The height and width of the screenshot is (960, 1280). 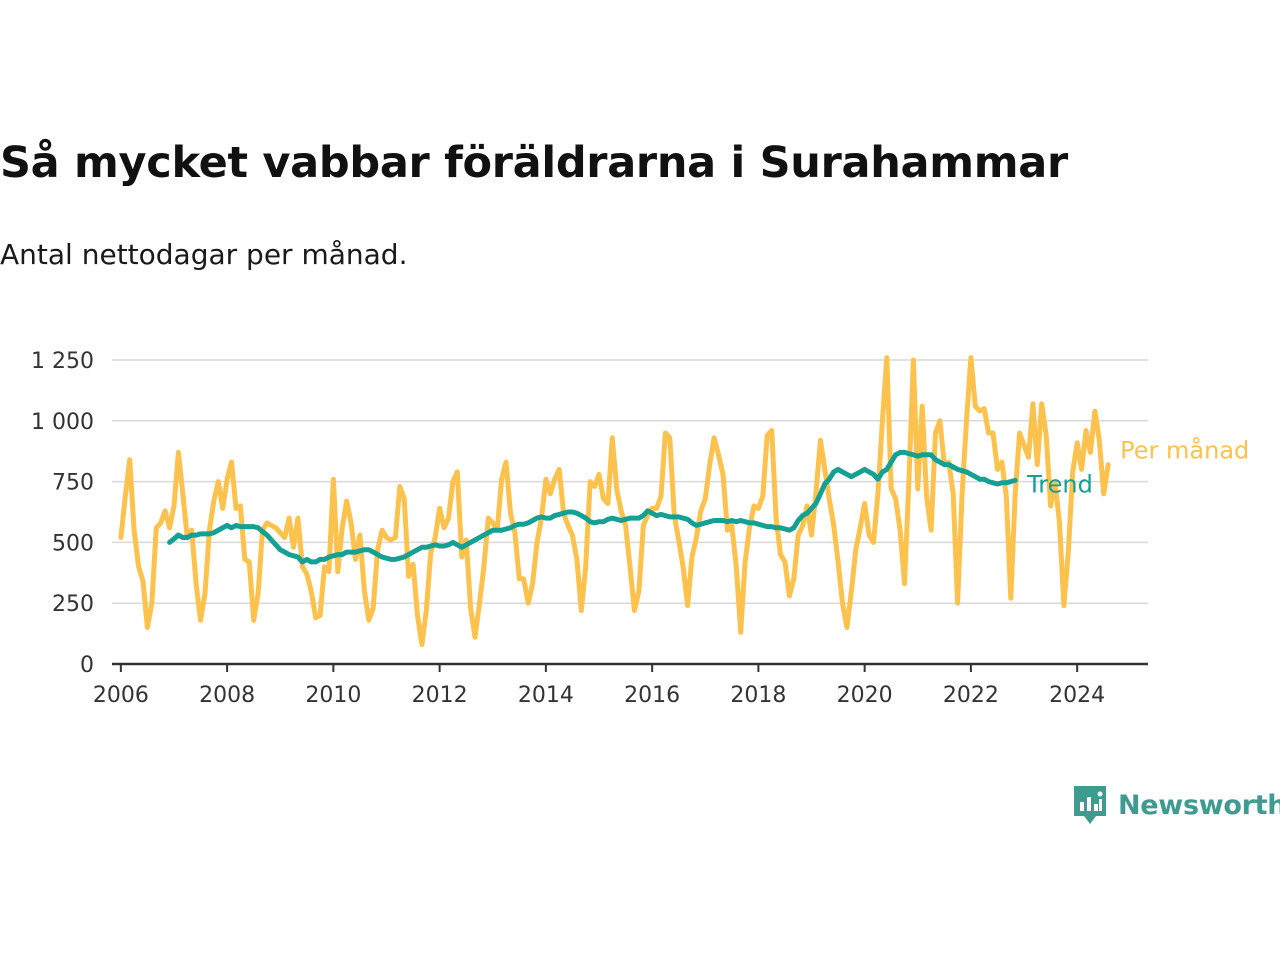 I want to click on x-tick-label: 2008, so click(x=227, y=695).